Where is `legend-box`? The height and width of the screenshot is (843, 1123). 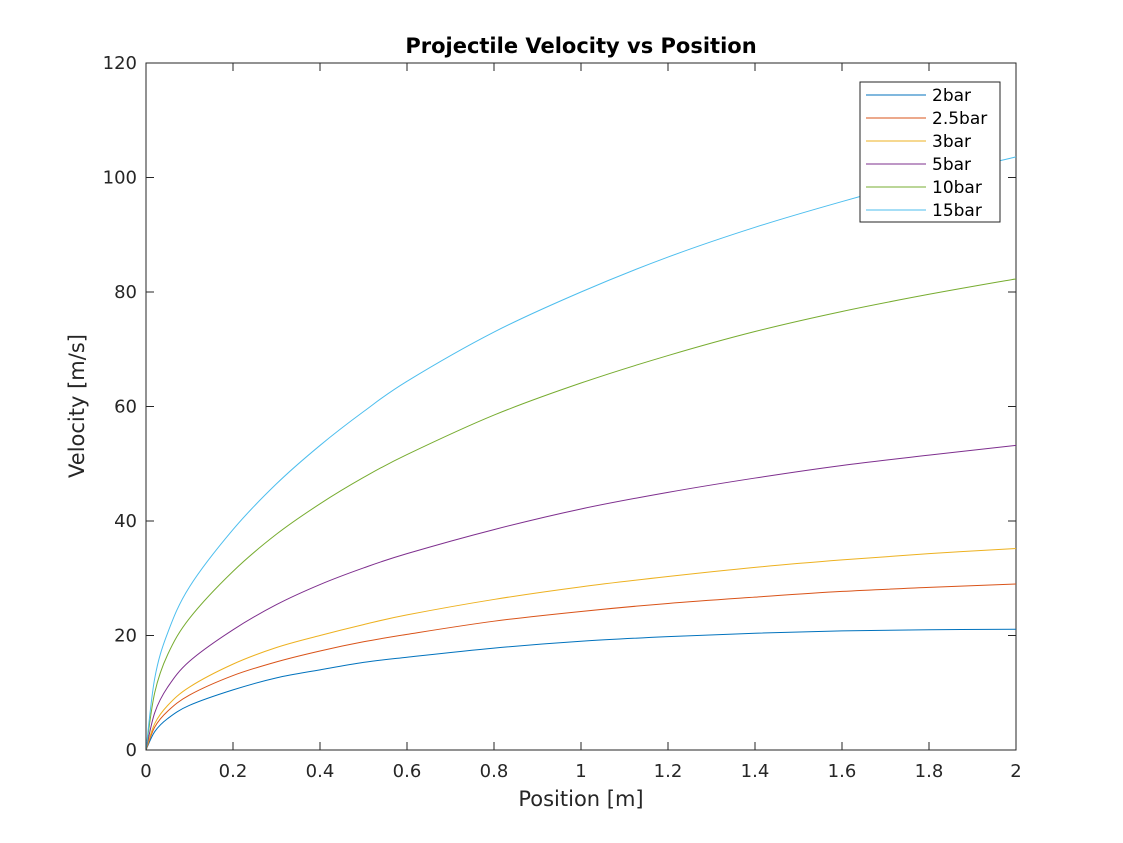
legend-box is located at coordinates (930, 152).